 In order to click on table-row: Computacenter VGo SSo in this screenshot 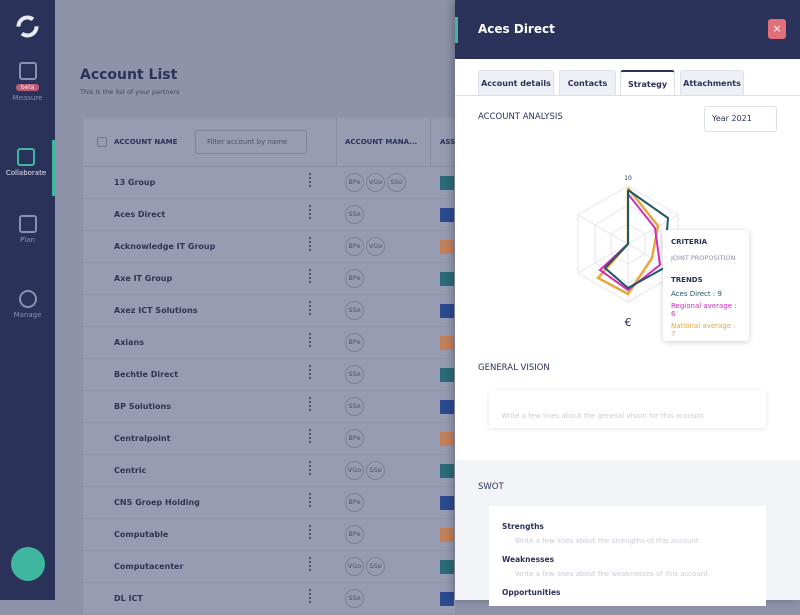, I will do `click(269, 567)`.